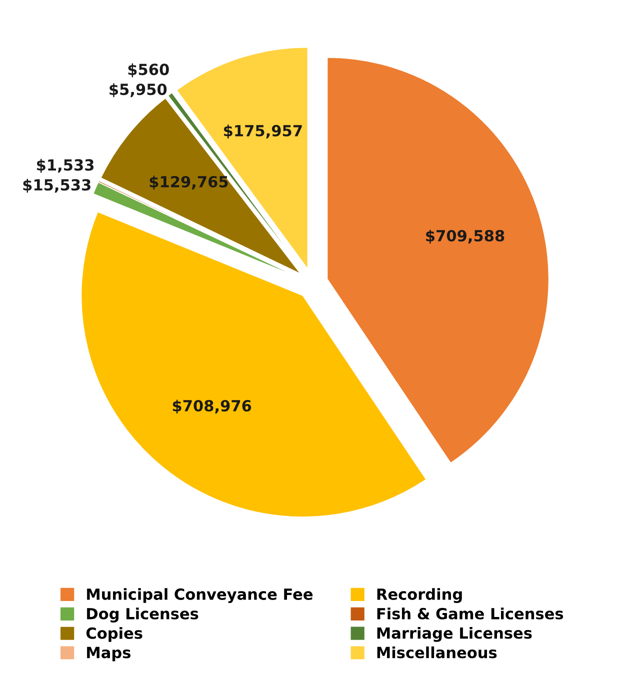 Image resolution: width=625 pixels, height=675 pixels. I want to click on legend-label: Fish & Game Licenses, so click(470, 614).